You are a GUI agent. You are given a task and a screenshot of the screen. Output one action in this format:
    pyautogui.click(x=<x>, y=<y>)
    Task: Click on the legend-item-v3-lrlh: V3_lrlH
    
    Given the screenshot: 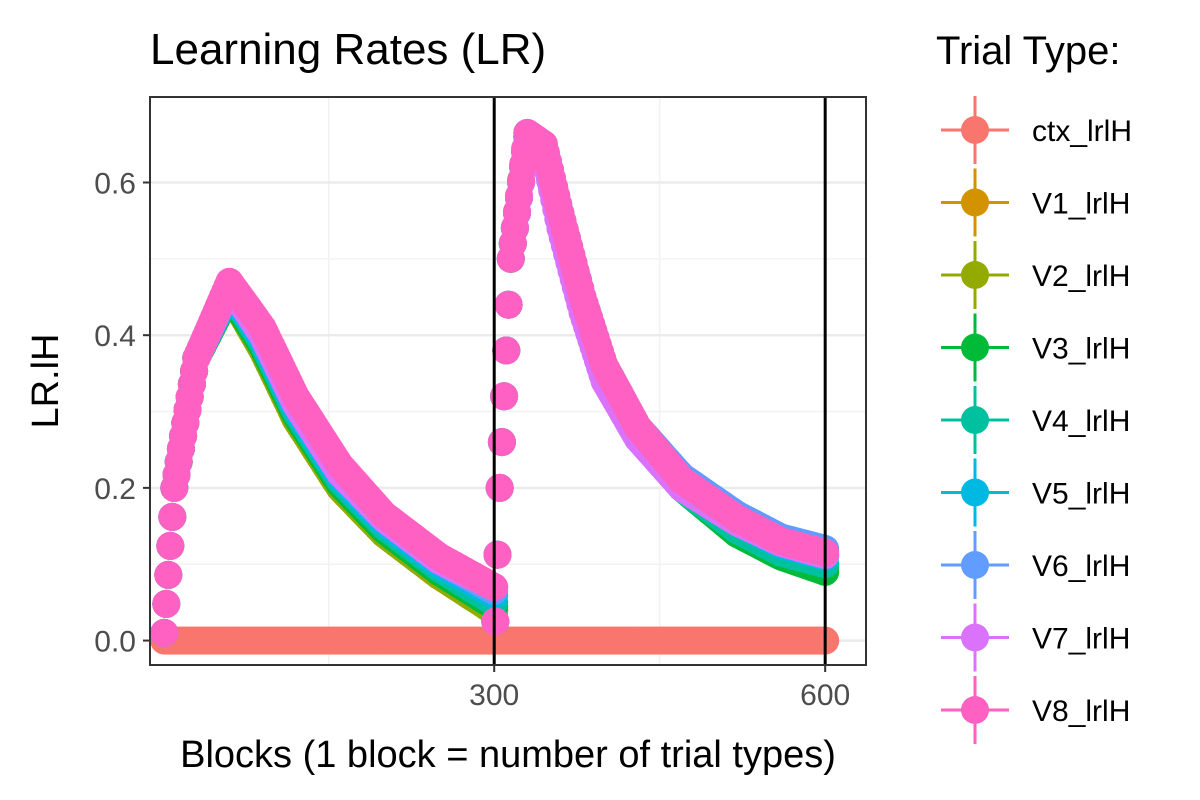 What is the action you would take?
    pyautogui.click(x=1035, y=347)
    